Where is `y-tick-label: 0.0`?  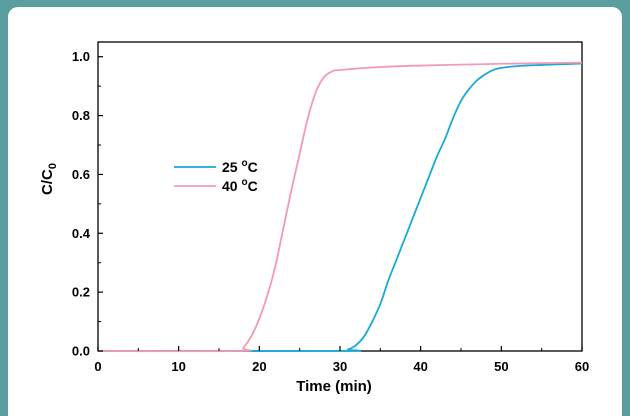
y-tick-label: 0.0 is located at coordinates (81, 351).